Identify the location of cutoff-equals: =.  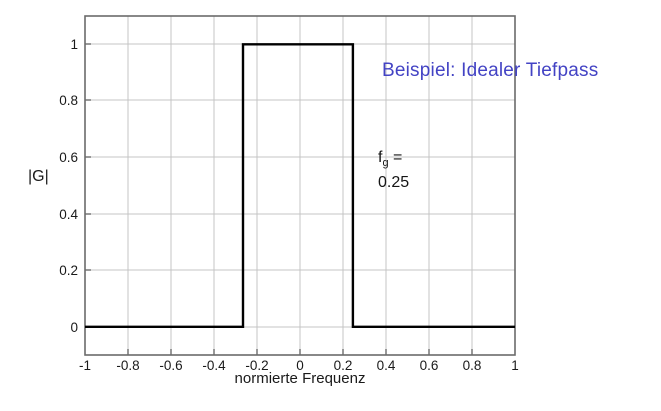
(398, 157).